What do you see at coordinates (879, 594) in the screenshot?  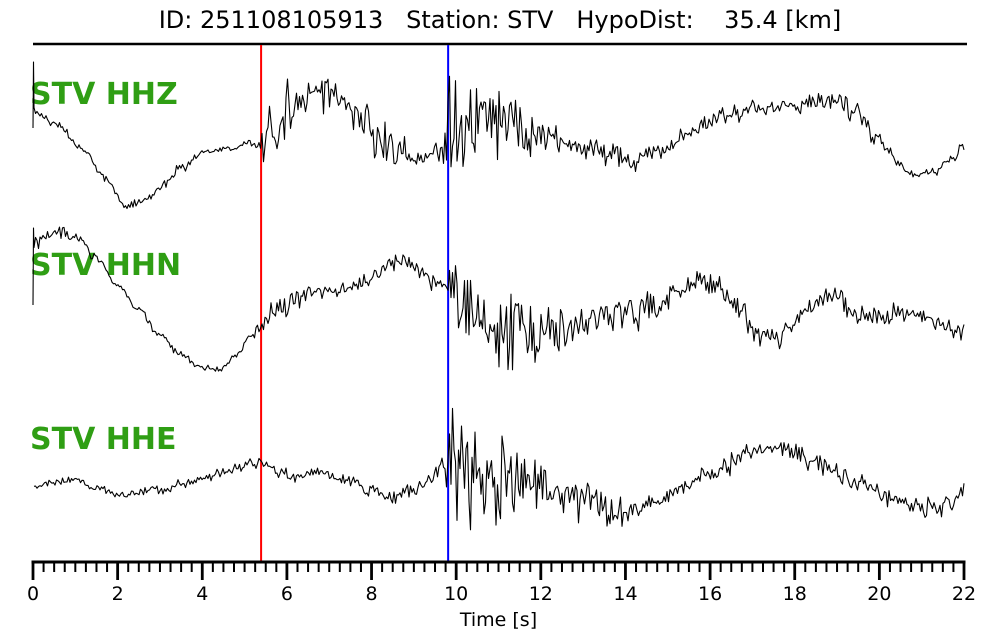 I see `axis-tick-label: 20` at bounding box center [879, 594].